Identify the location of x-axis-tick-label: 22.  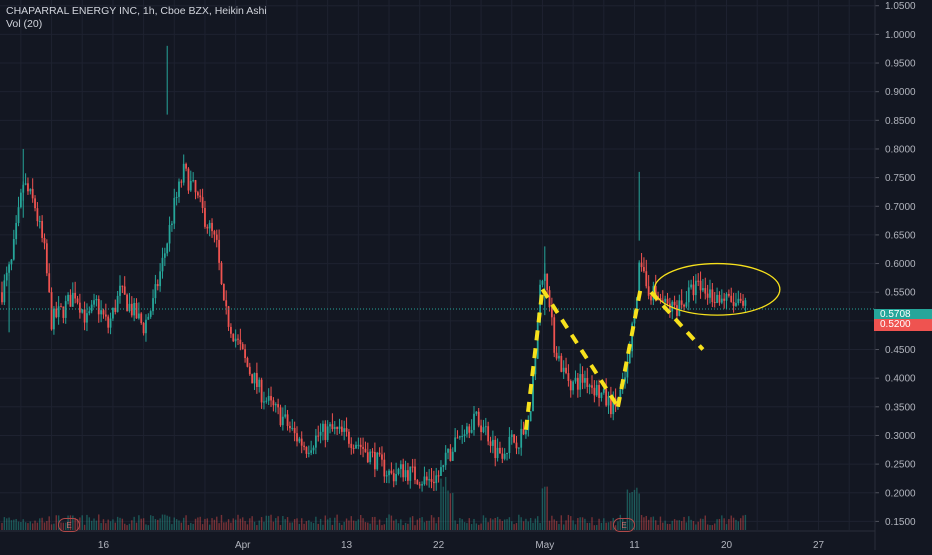
(439, 545).